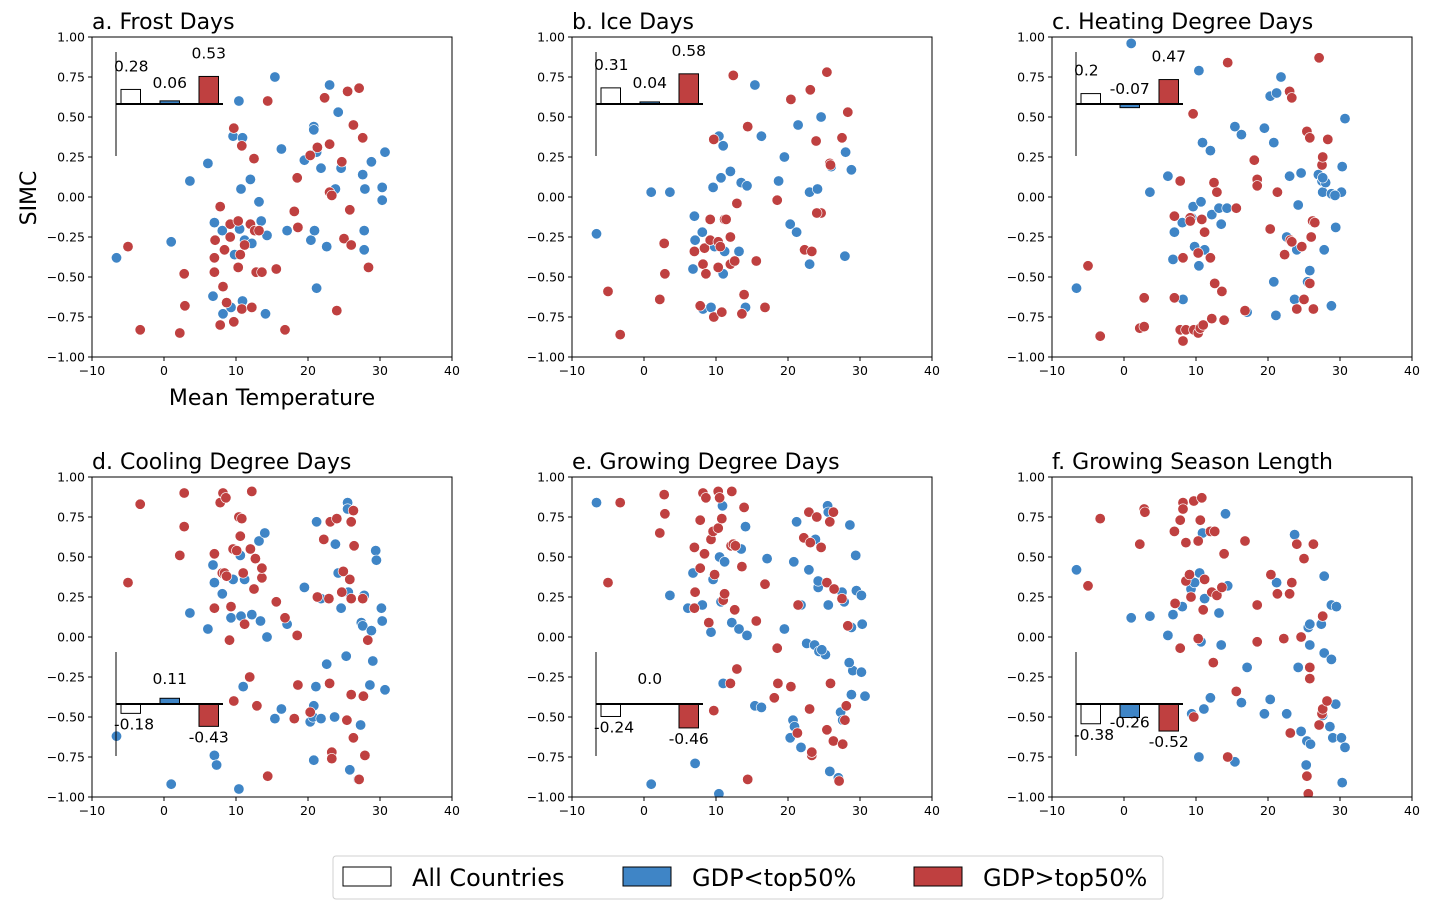 Image resolution: width=1430 pixels, height=910 pixels. Describe the element at coordinates (1026, 237) in the screenshot. I see `y-tick-label: −0.25` at that location.